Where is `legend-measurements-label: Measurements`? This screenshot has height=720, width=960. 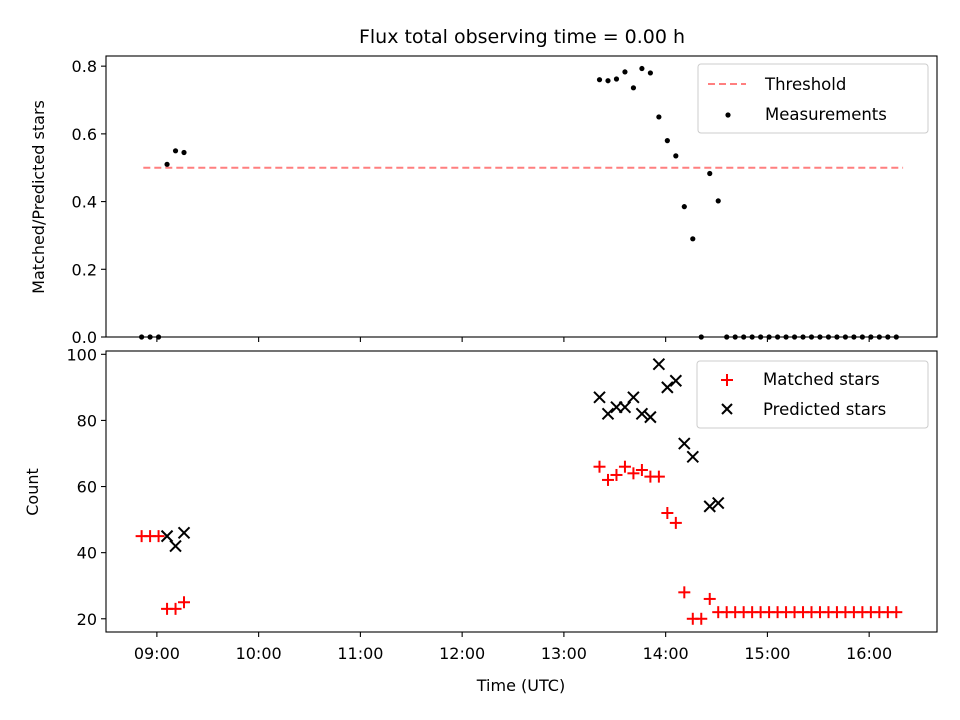
legend-measurements-label: Measurements is located at coordinates (826, 114).